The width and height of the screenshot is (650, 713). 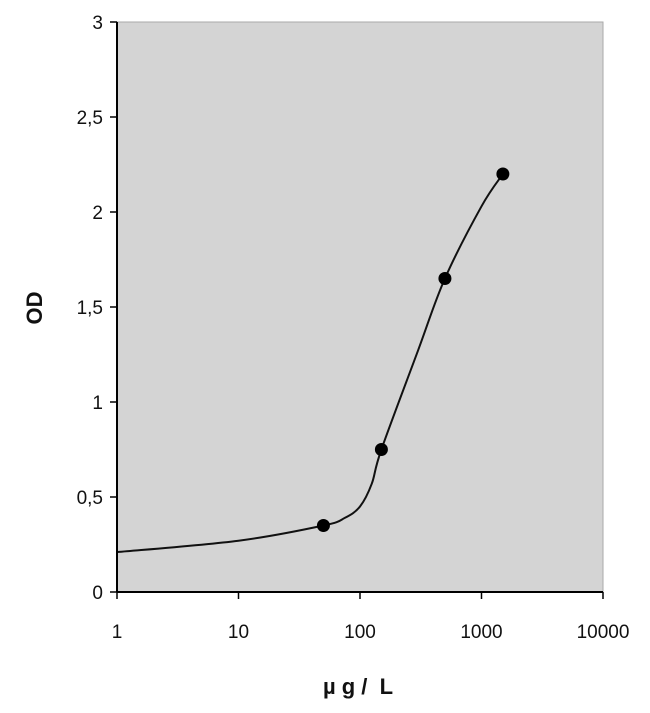 What do you see at coordinates (97, 213) in the screenshot?
I see `y-tick-label: 2` at bounding box center [97, 213].